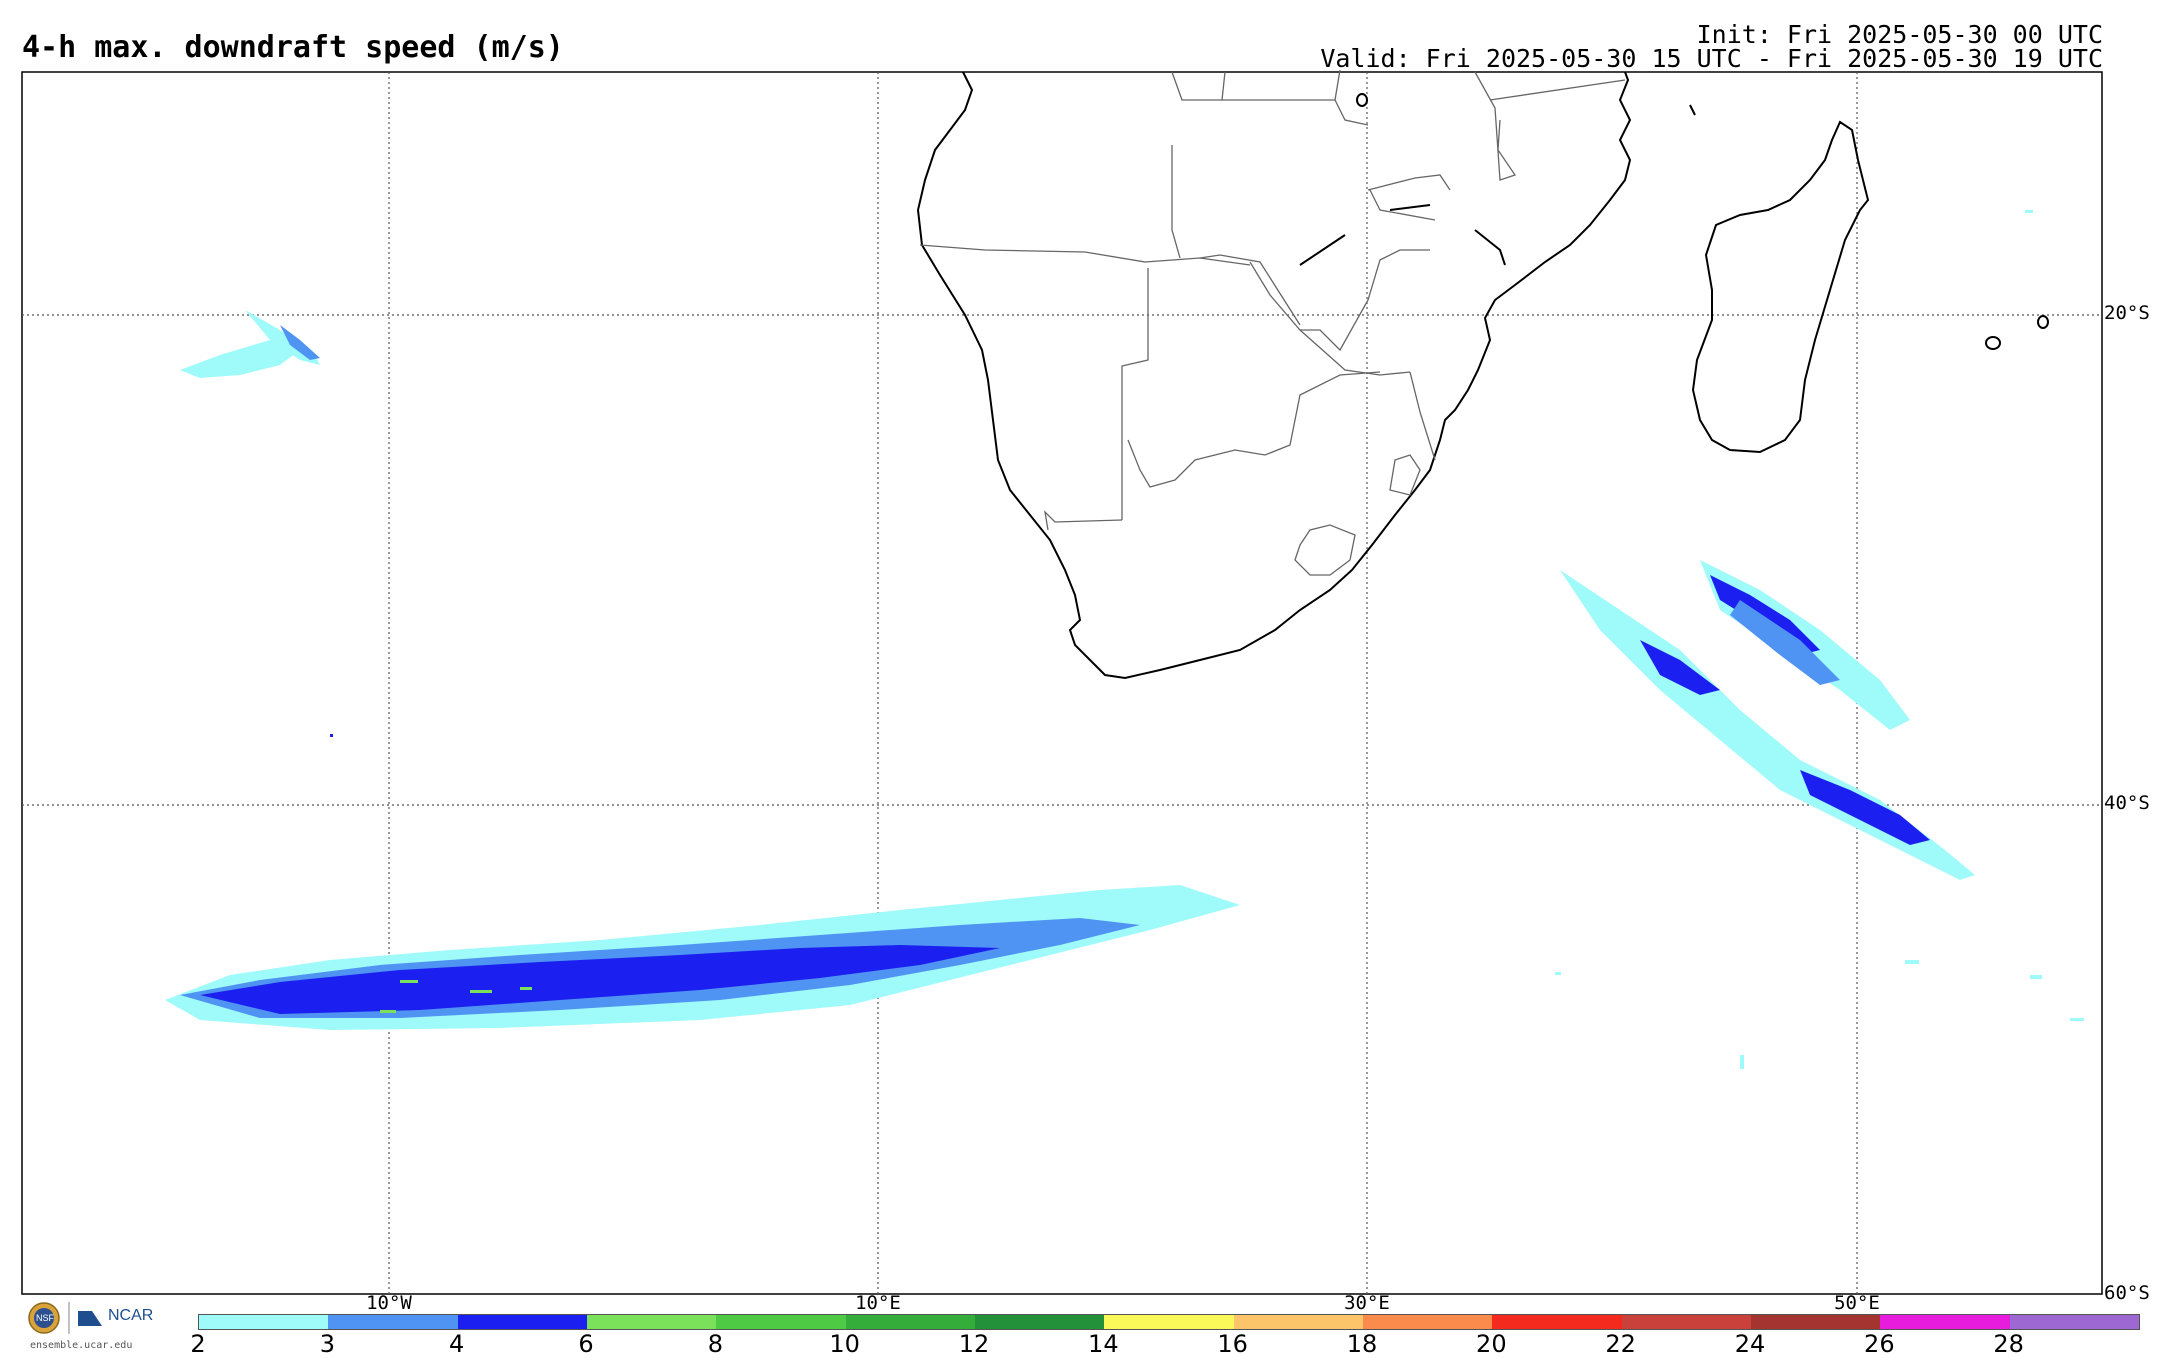  What do you see at coordinates (2008, 1344) in the screenshot?
I see `colorbar-tick-label: 28` at bounding box center [2008, 1344].